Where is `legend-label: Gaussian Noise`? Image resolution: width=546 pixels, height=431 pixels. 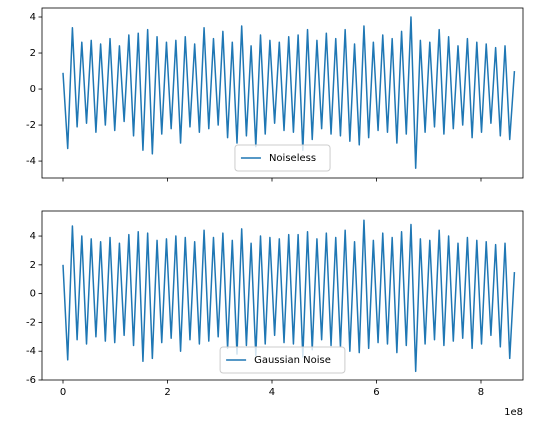
legend-label: Gaussian Noise is located at coordinates (292, 360).